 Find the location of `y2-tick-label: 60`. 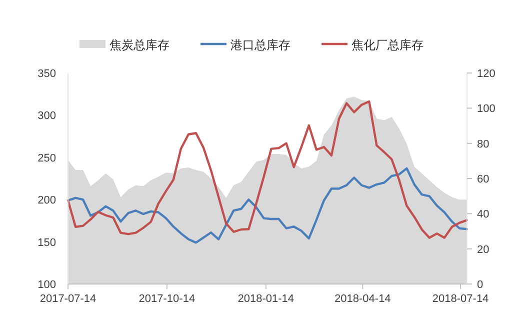

y2-tick-label: 60 is located at coordinates (483, 180).